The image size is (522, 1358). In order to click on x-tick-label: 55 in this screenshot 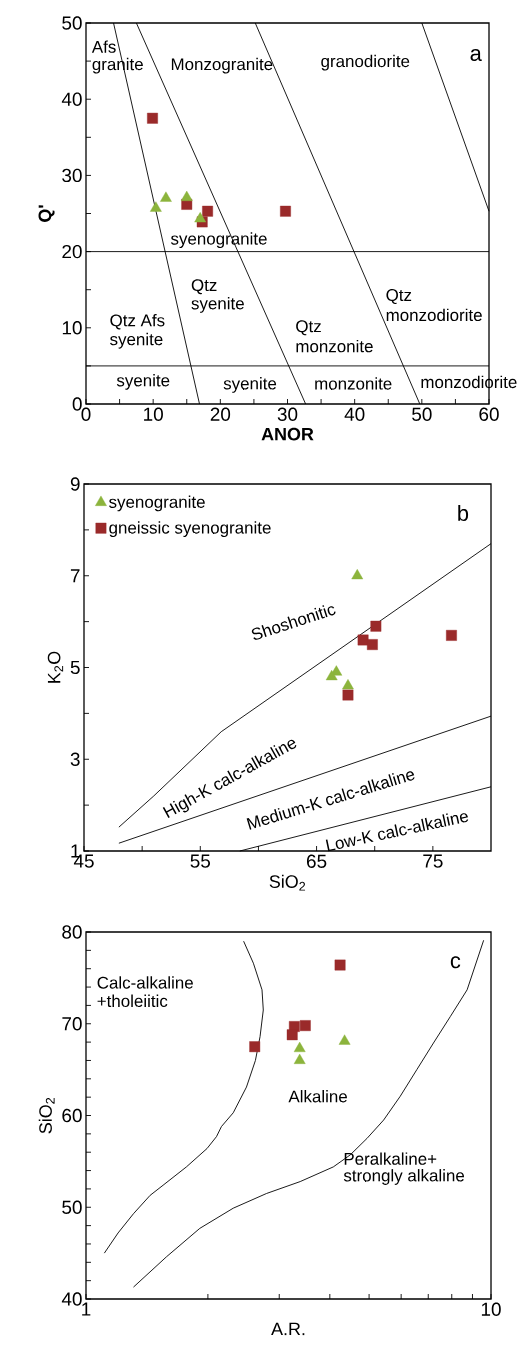, I will do `click(200, 861)`.